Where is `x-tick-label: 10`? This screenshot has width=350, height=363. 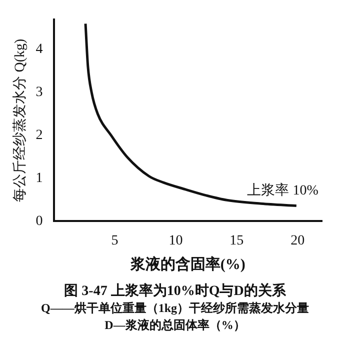
x-tick-label: 10 is located at coordinates (175, 240).